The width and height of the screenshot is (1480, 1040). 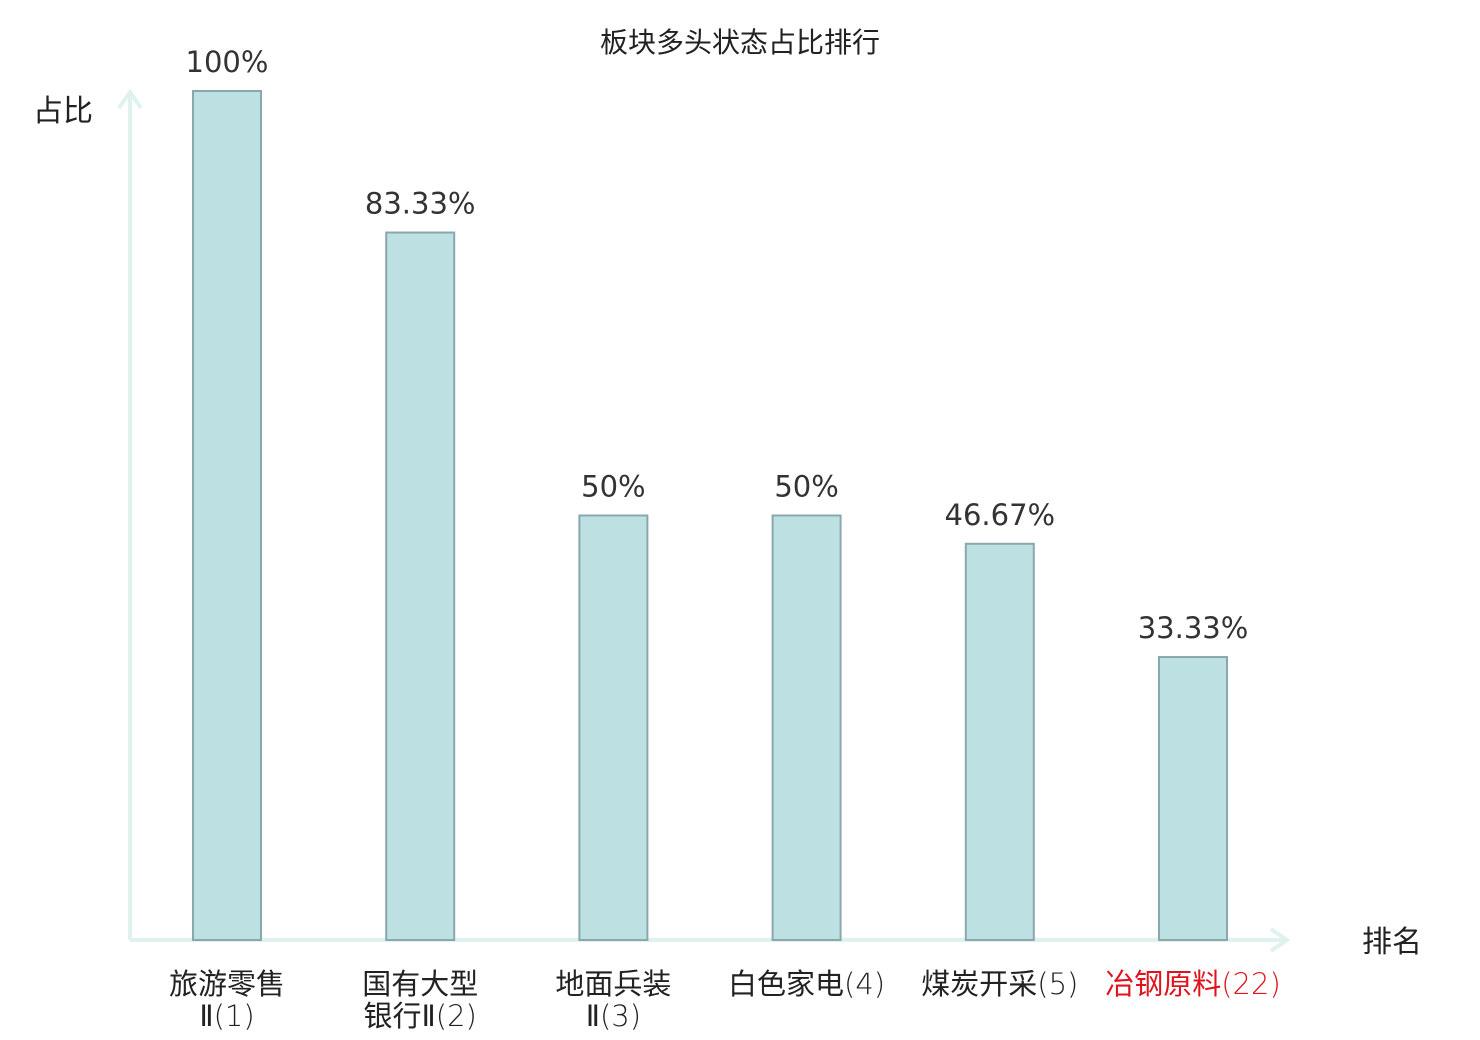 I want to click on tick-label-rank: (5), so click(x=1057, y=984).